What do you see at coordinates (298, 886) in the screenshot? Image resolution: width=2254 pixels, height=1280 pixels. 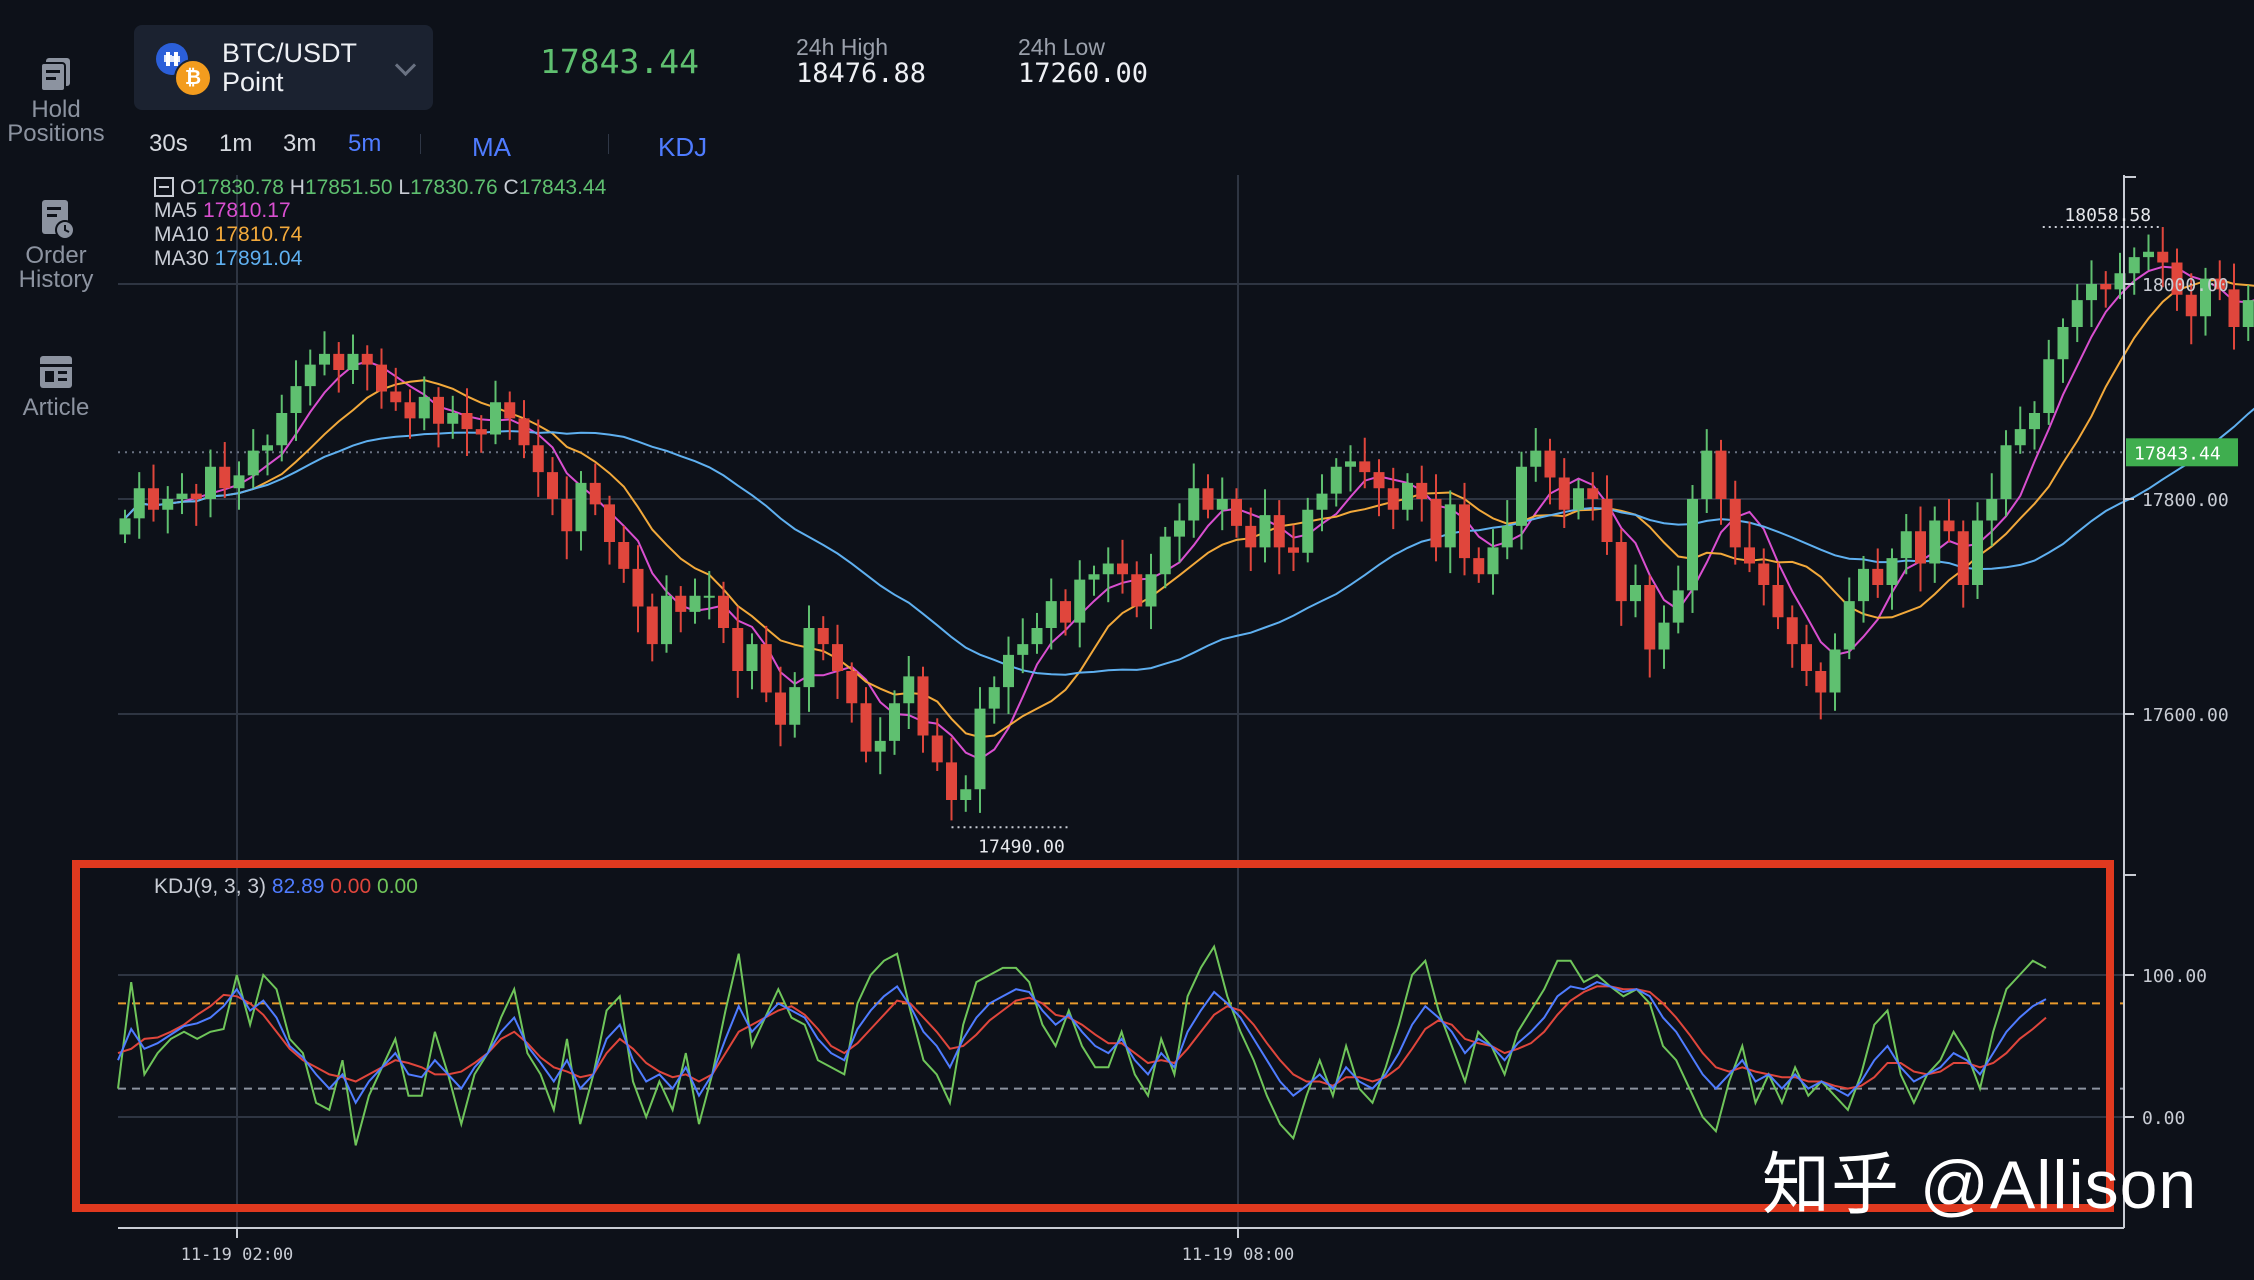 I see `kdj-k-value: 82.89` at bounding box center [298, 886].